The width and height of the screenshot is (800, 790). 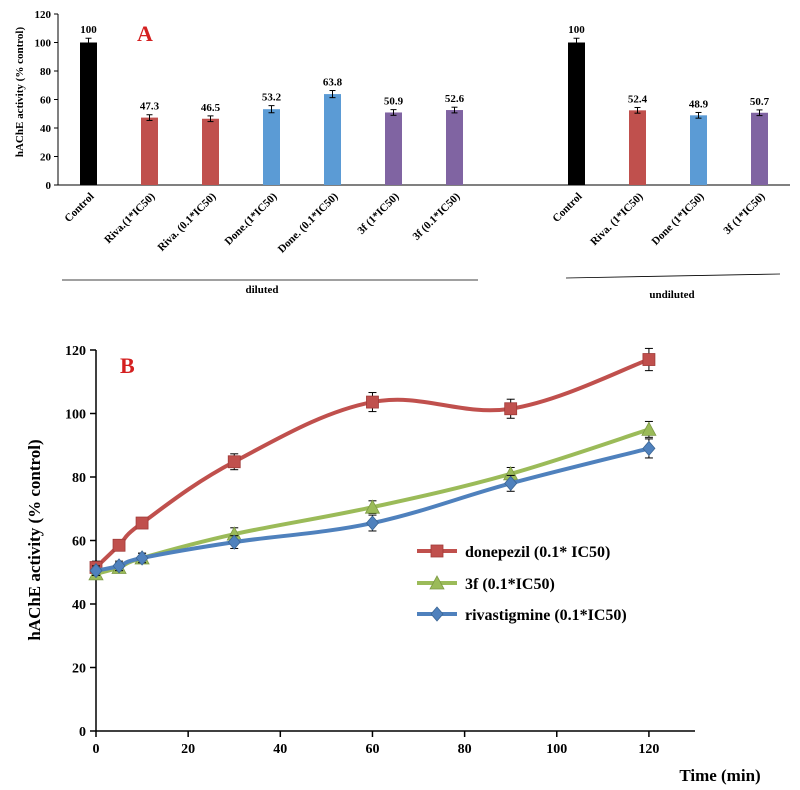 I want to click on panel-a-data-label: 52.4, so click(x=638, y=99).